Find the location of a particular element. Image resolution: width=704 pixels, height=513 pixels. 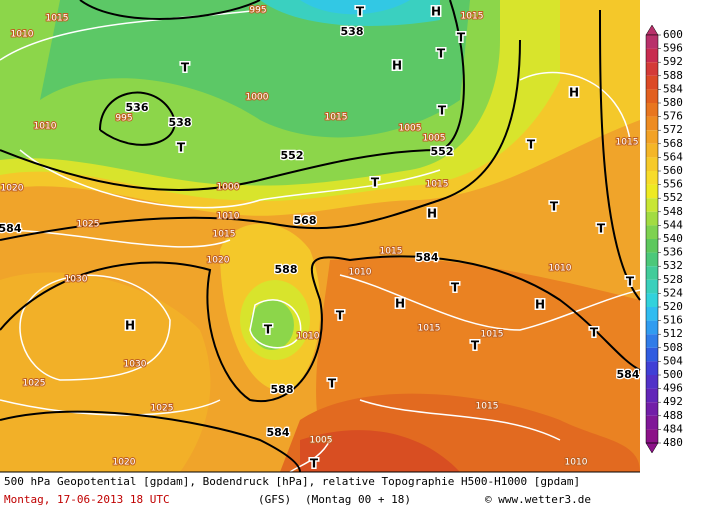

footer-site: © www.wetter3.de is located at coordinates (538, 499).